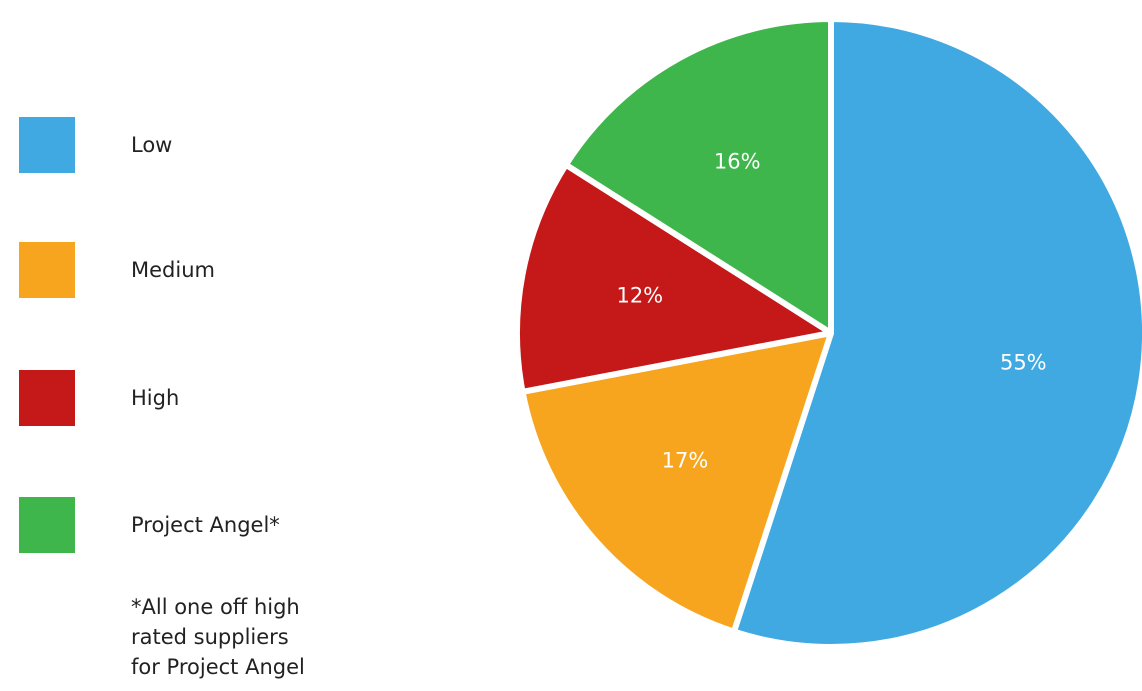  I want to click on legend-label-low: Low, so click(152, 145).